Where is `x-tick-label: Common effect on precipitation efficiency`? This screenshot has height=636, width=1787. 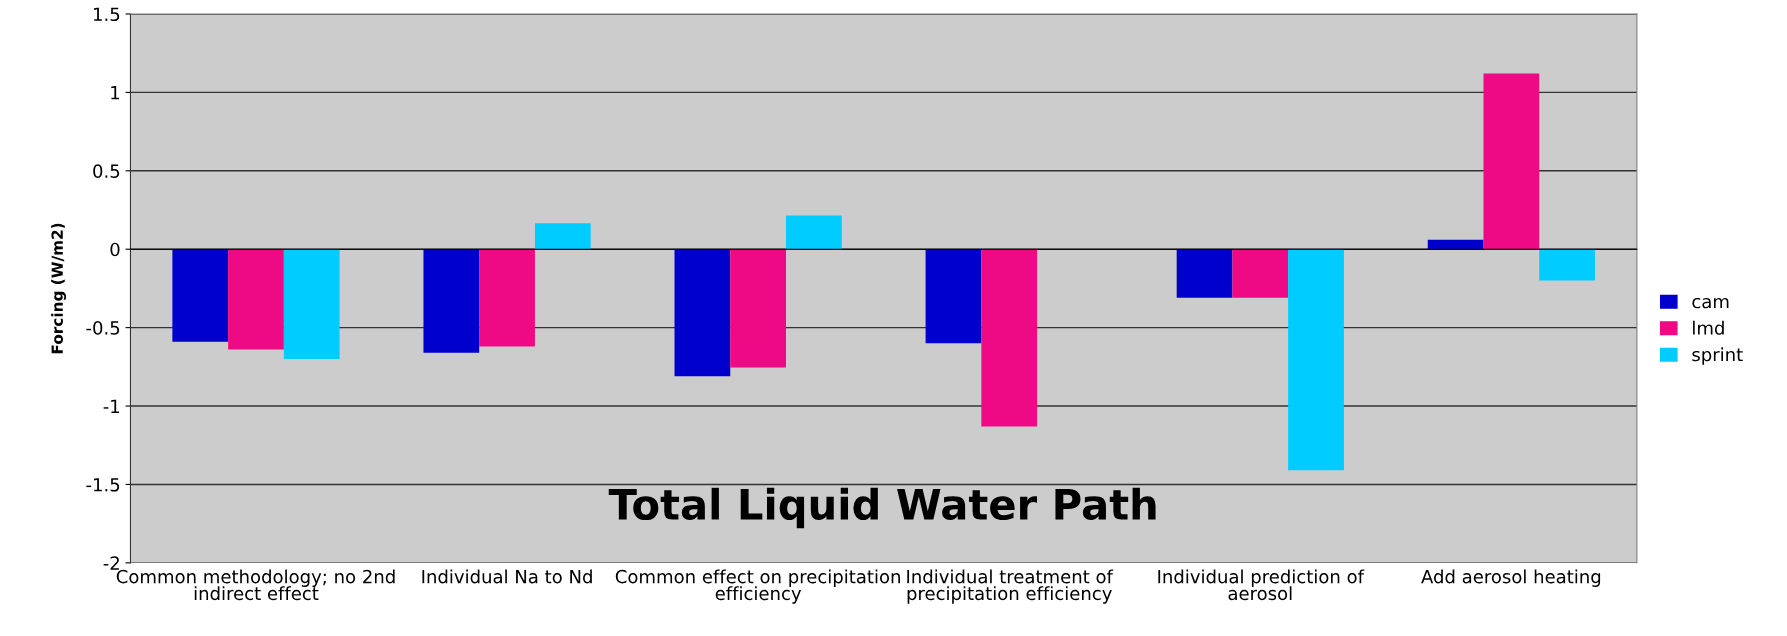 x-tick-label: Common effect on precipitation efficiency is located at coordinates (757, 586).